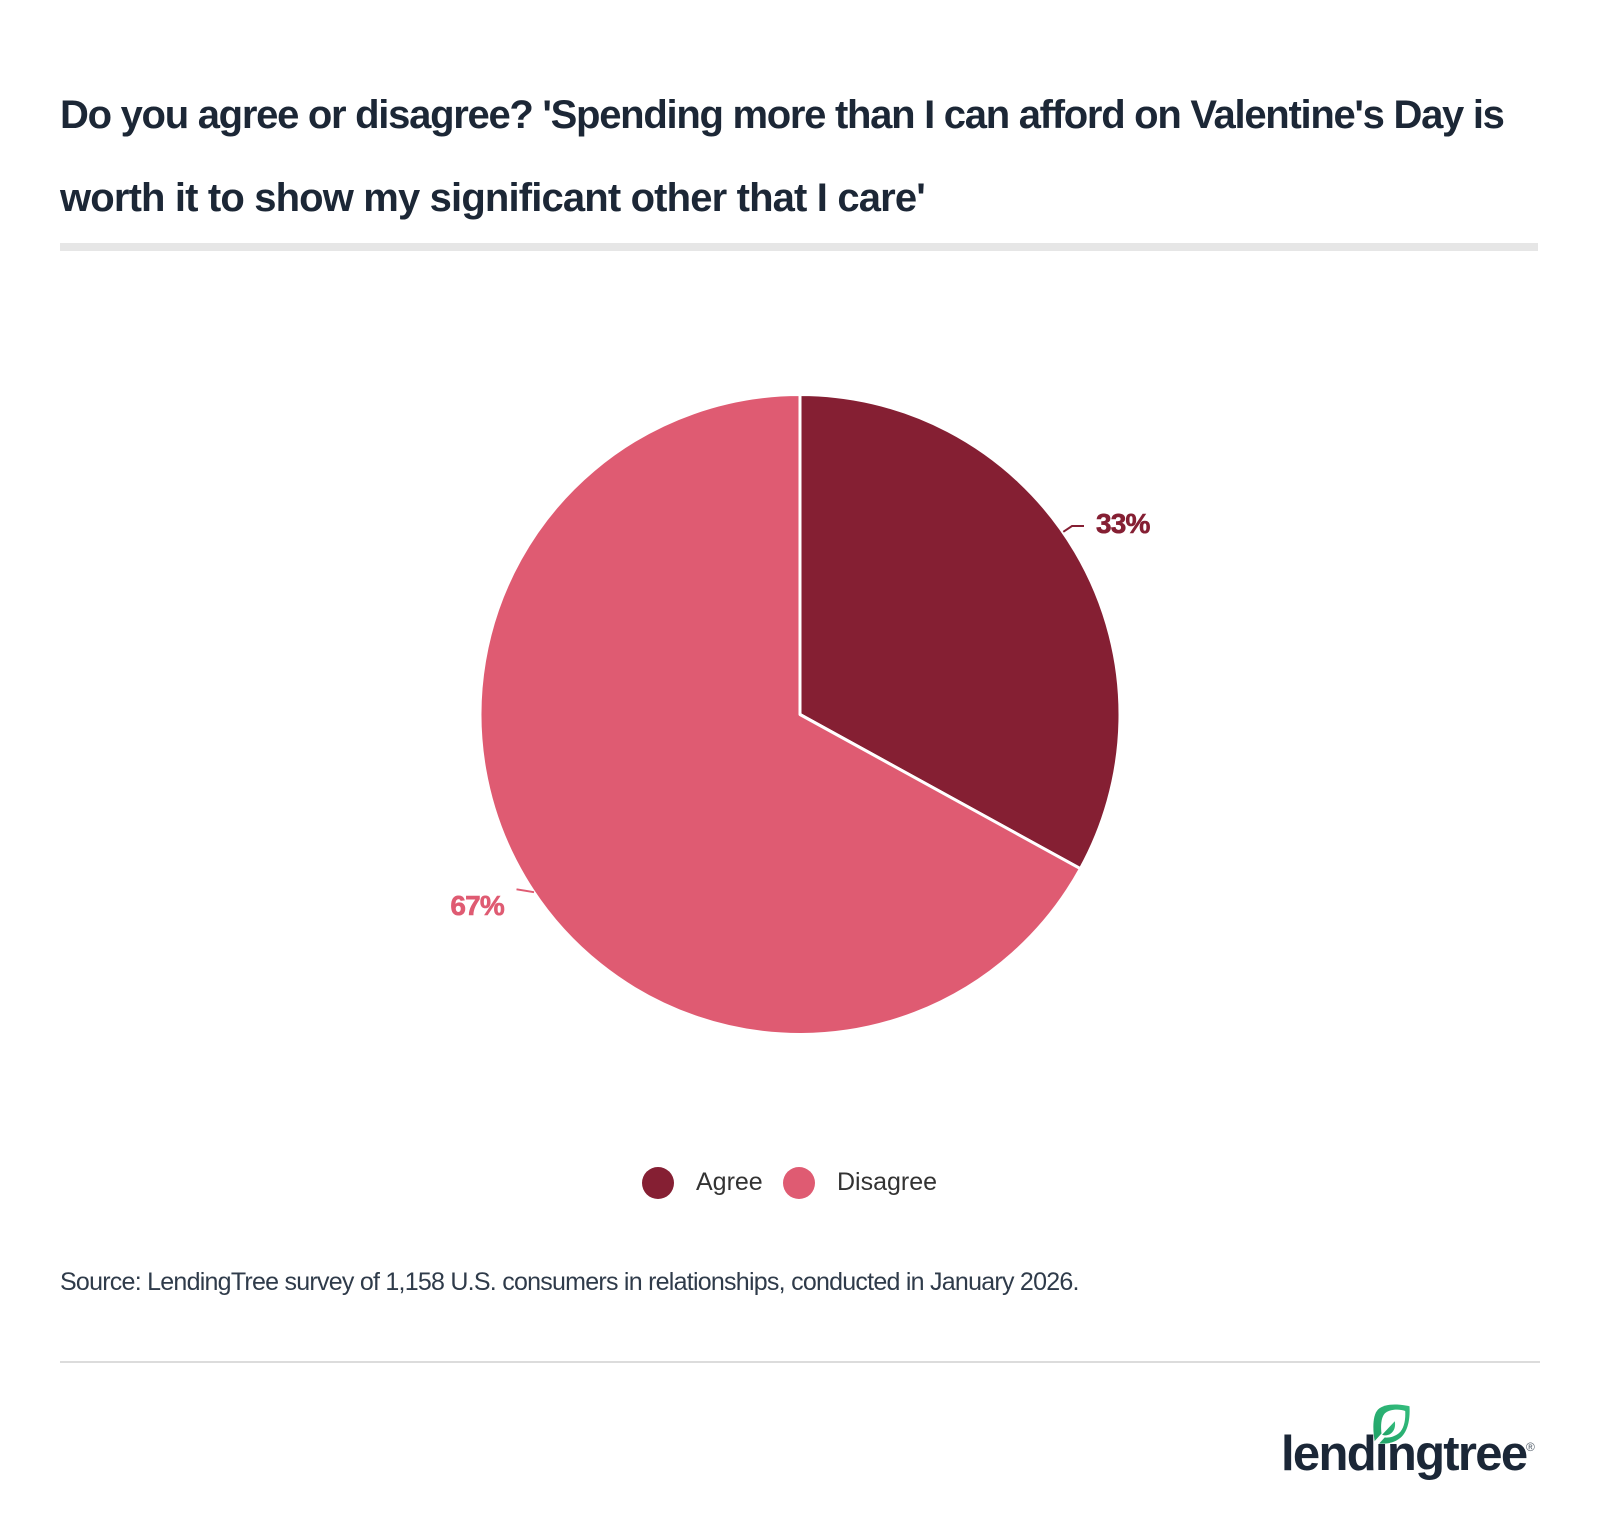  I want to click on svg-text: lendıngtree, so click(1404, 1454).